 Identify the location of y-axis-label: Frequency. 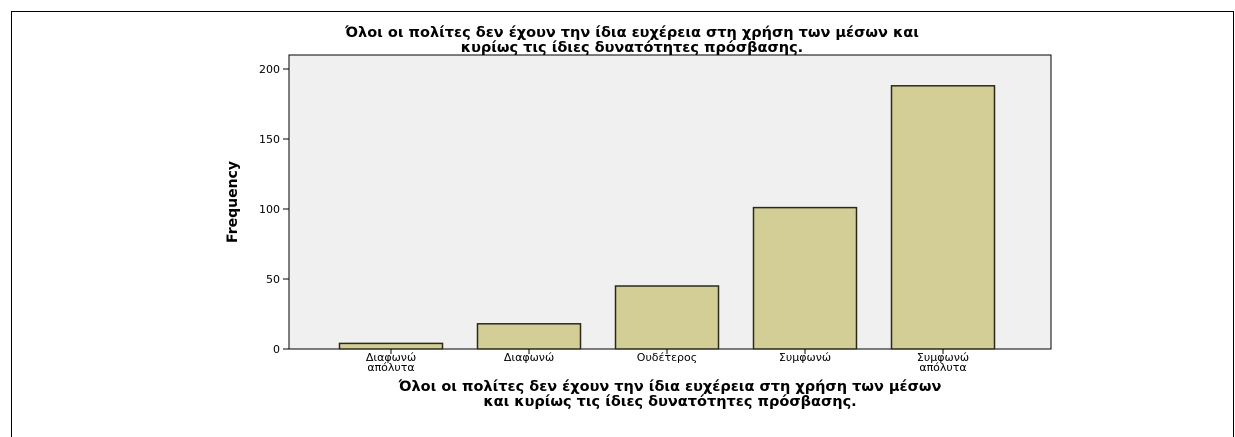
(233, 202).